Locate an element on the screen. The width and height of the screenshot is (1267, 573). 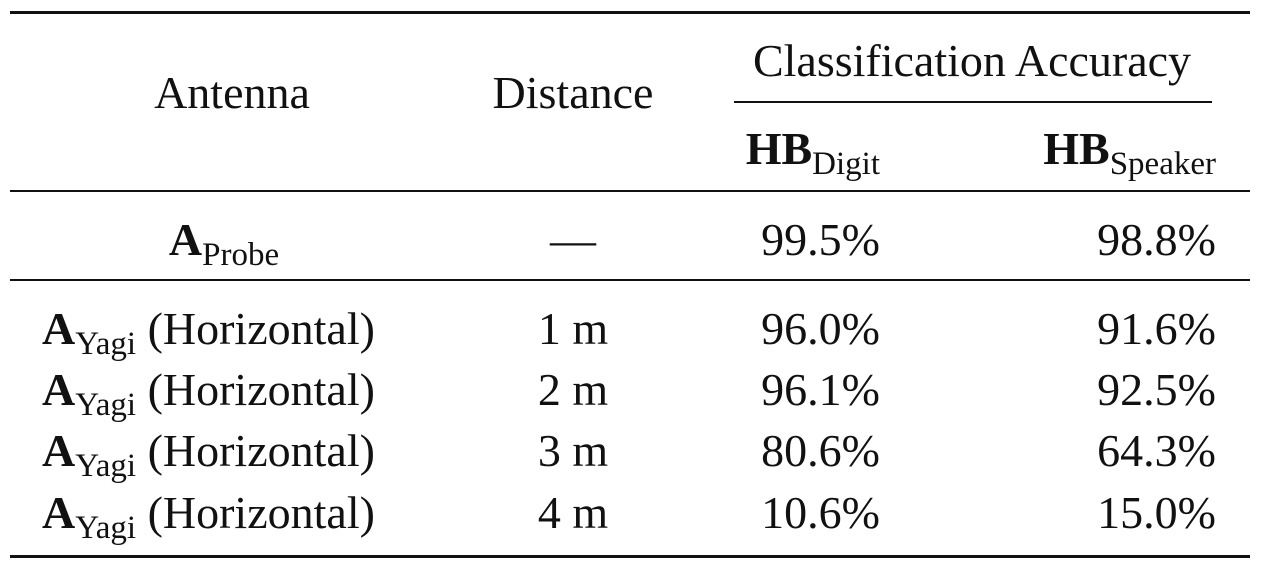
table-row-speaker: 91.6% is located at coordinates (1156, 328).